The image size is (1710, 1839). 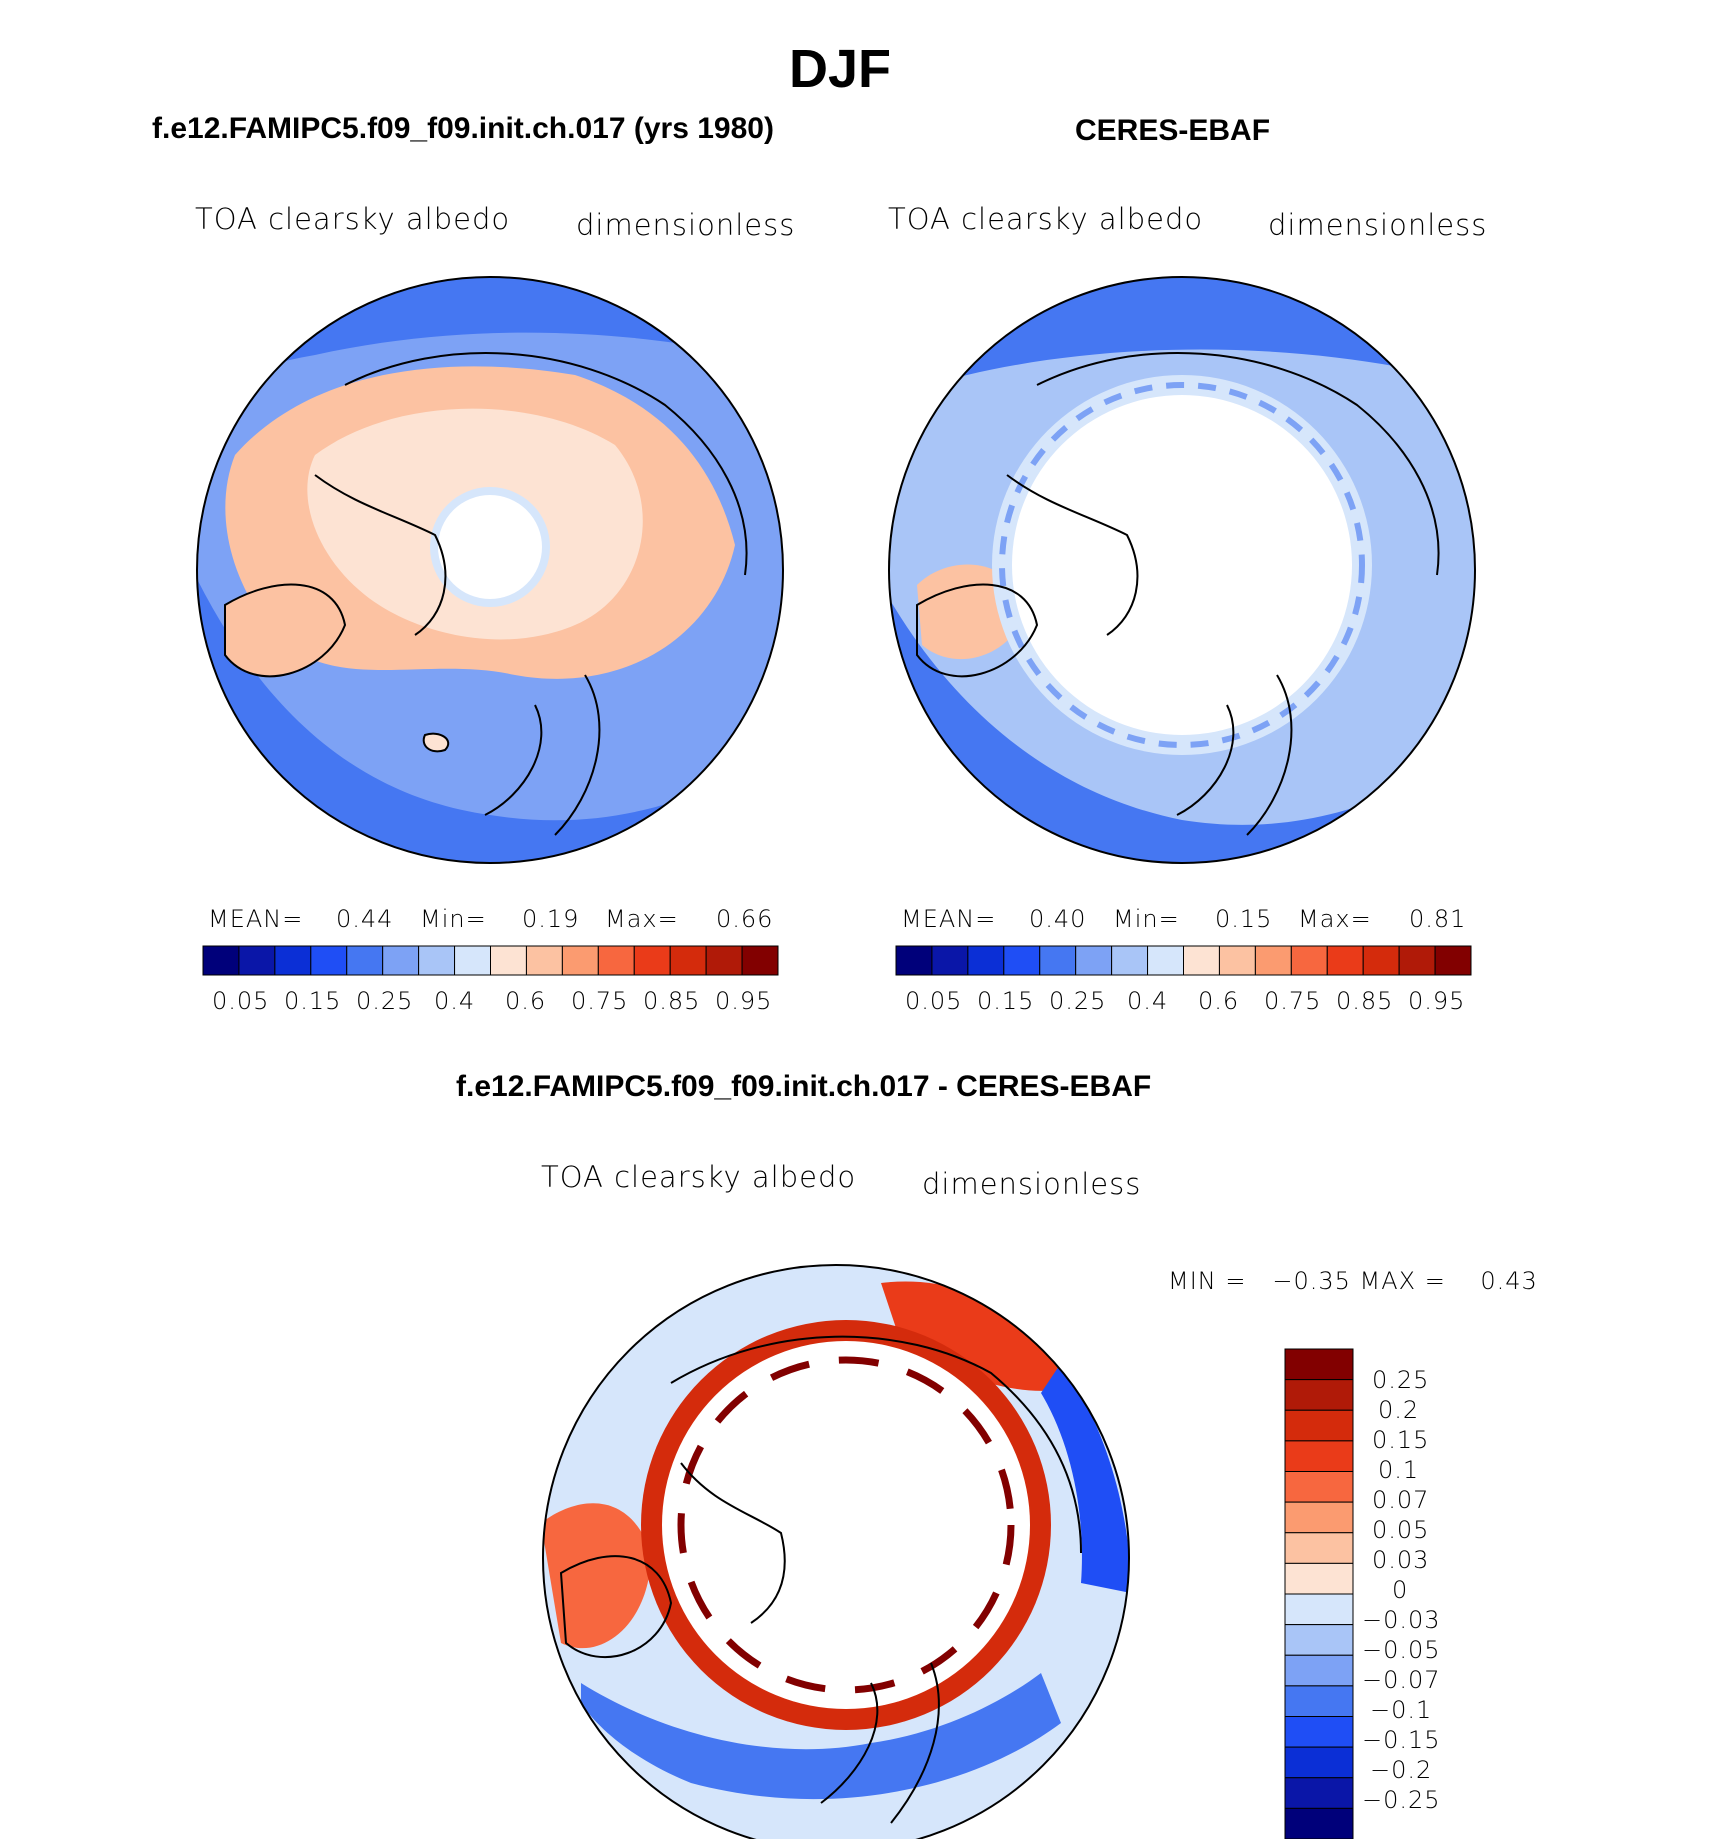 I want to click on panel1-mean-label: MEAN=, so click(x=256, y=919).